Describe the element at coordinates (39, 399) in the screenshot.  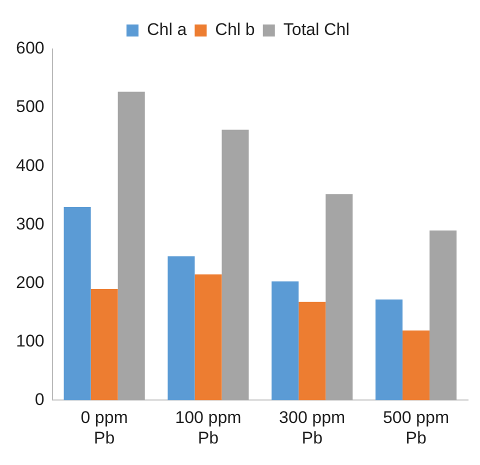
I see `y-tick-label: 0` at that location.